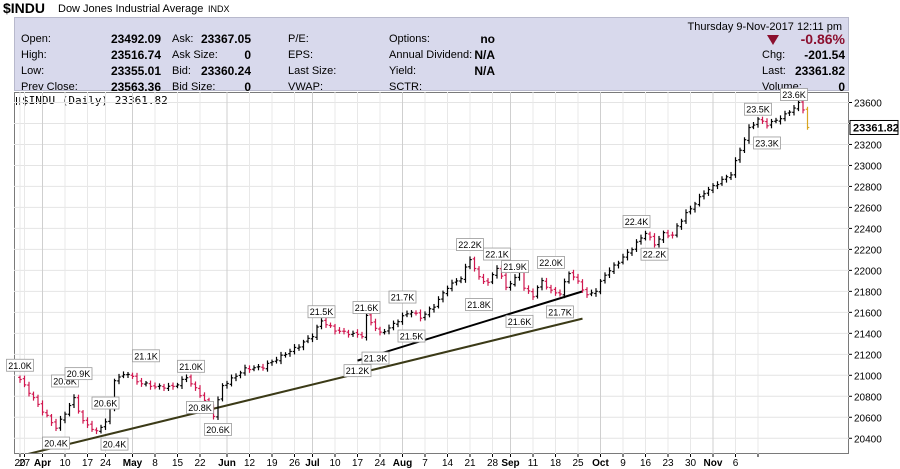 The image size is (900, 469). I want to click on down-arrow-icon, so click(773, 40).